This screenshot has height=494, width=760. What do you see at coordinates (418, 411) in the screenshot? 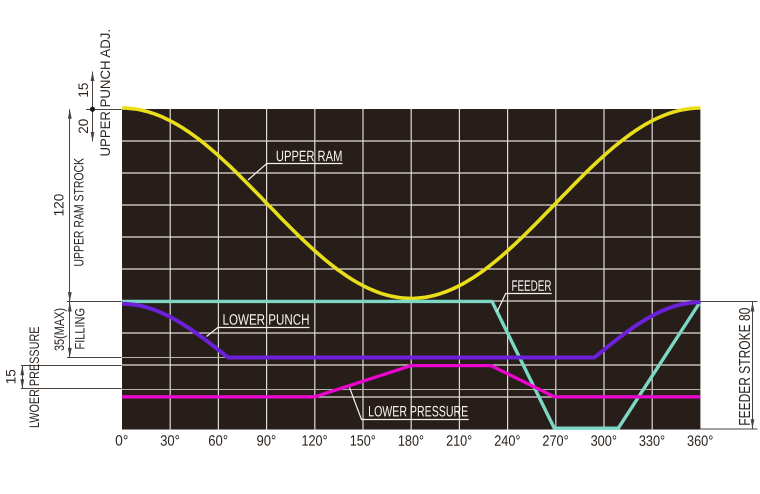
I see `svg-text: LOWER PRESSURE` at bounding box center [418, 411].